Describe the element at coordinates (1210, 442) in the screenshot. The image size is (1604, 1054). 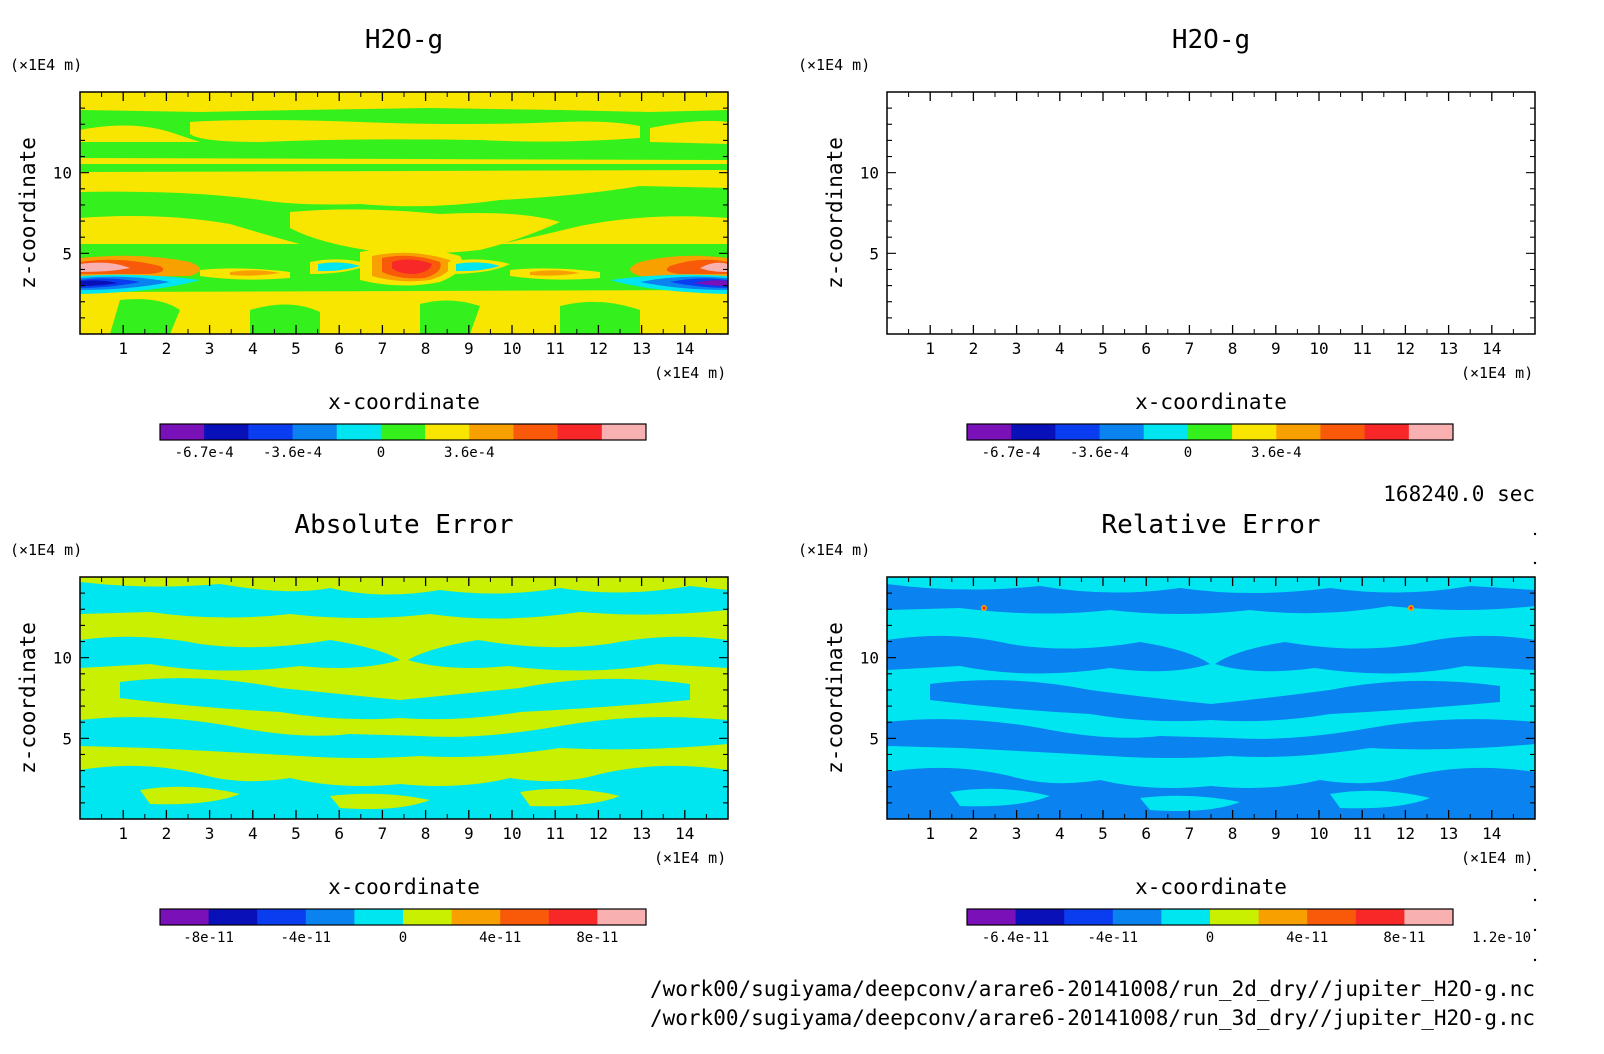
I see `colorbar: -6.7e-4 -3.6e-4 0 3.6e-4` at that location.